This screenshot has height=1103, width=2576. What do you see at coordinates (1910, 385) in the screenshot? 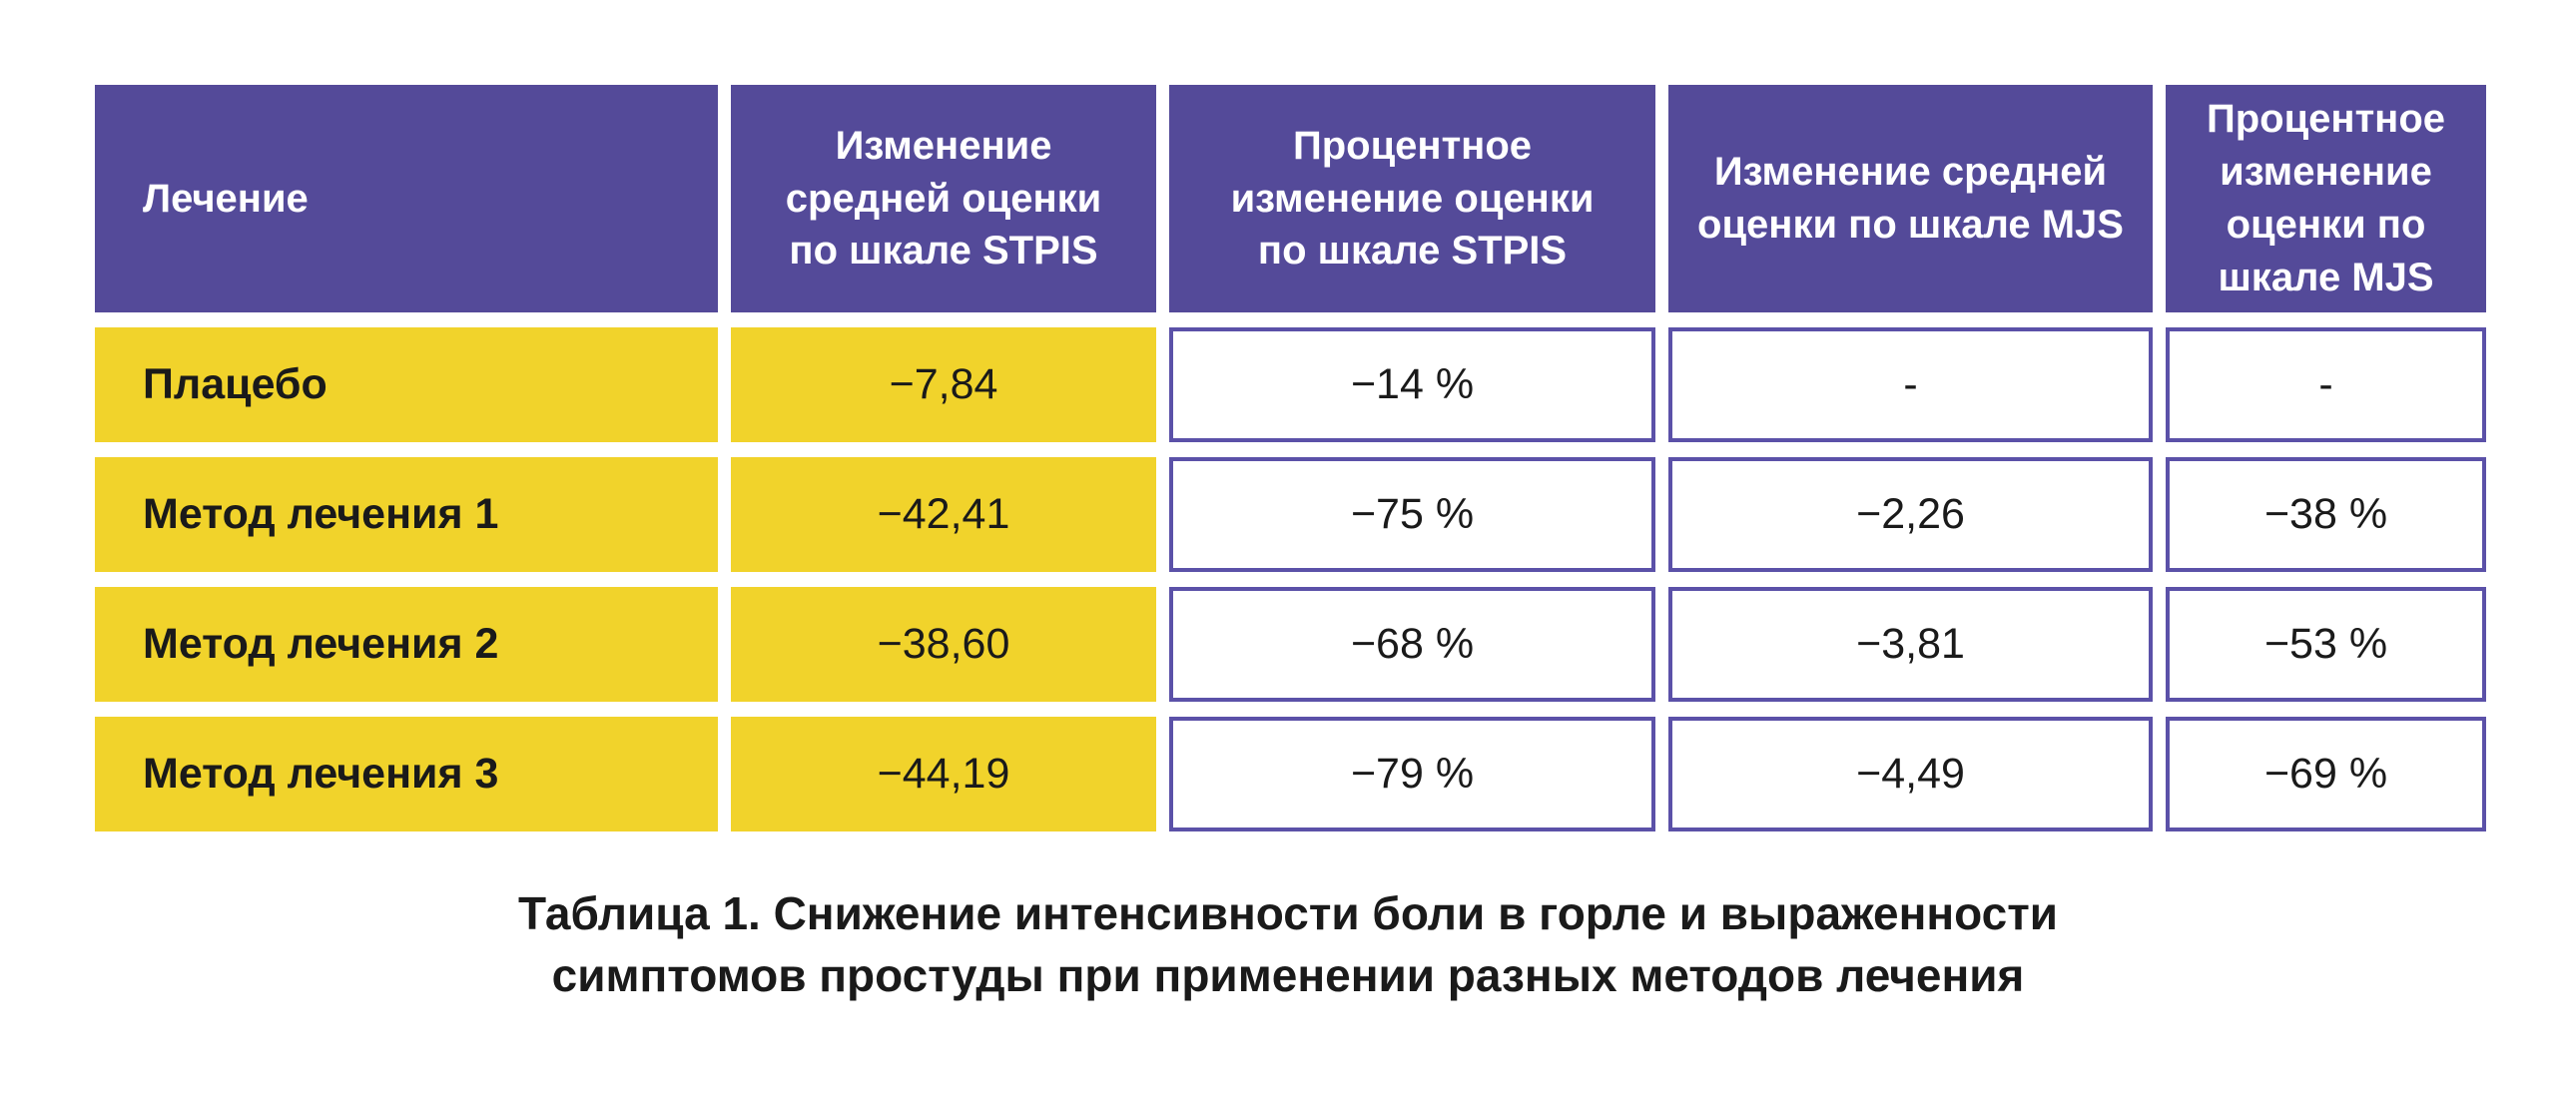
I see `cell-placebo-mjs-mean: -` at bounding box center [1910, 385].